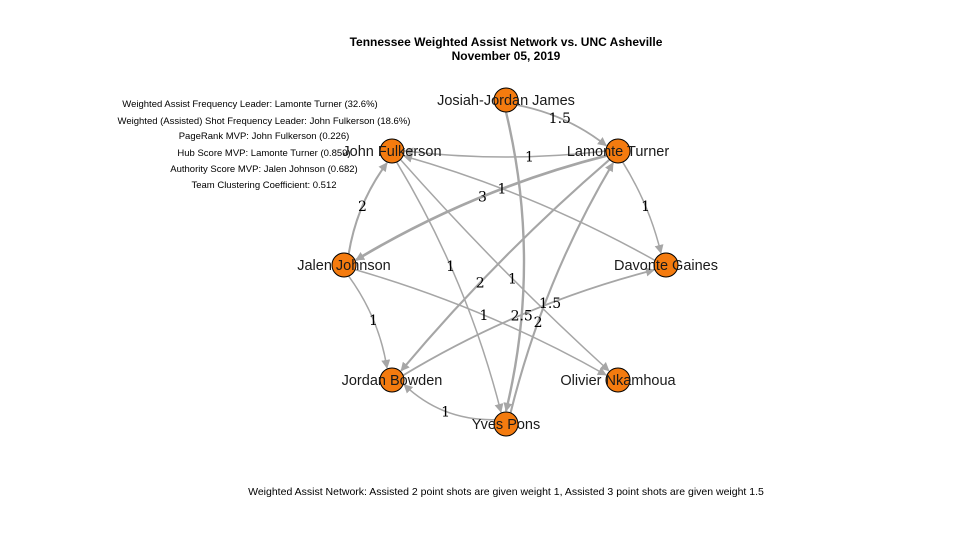  What do you see at coordinates (514, 261) in the screenshot?
I see `edge-josiah-to-yves` at bounding box center [514, 261].